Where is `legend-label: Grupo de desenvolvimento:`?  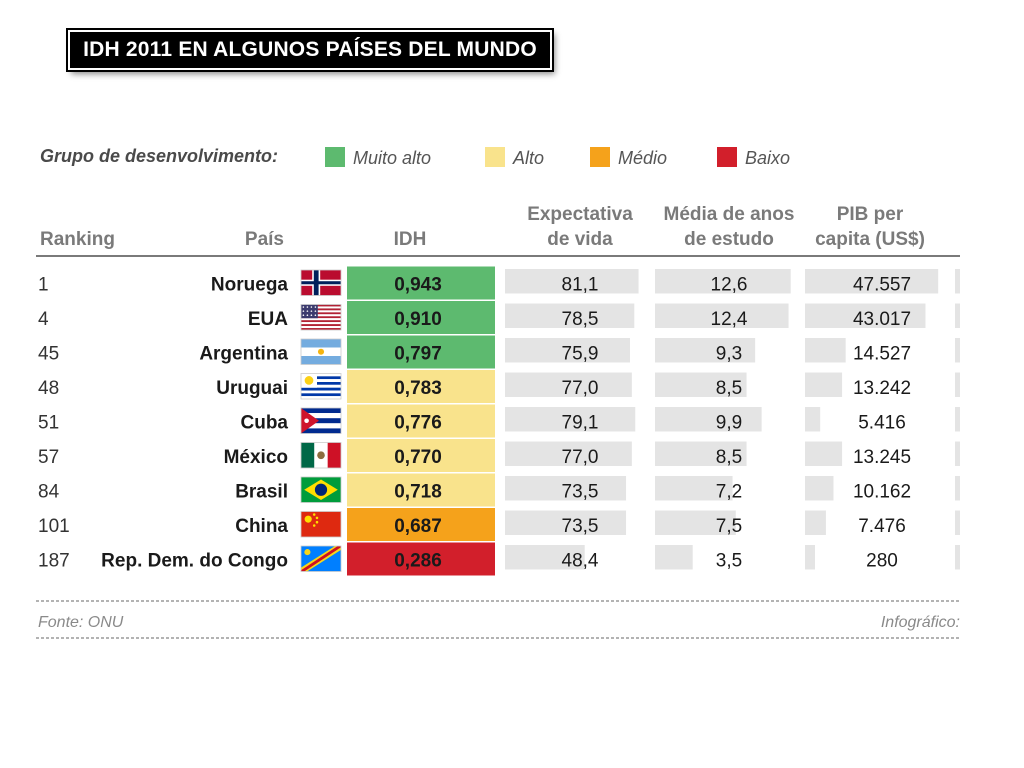 legend-label: Grupo de desenvolvimento: is located at coordinates (159, 156).